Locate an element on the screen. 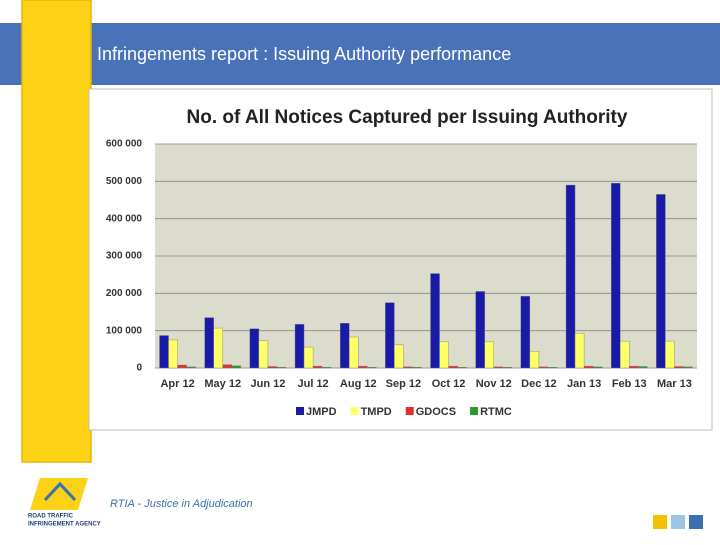  logo: ROAD TRAFFIC INFRINGEMENT AGENCY is located at coordinates (64, 503).